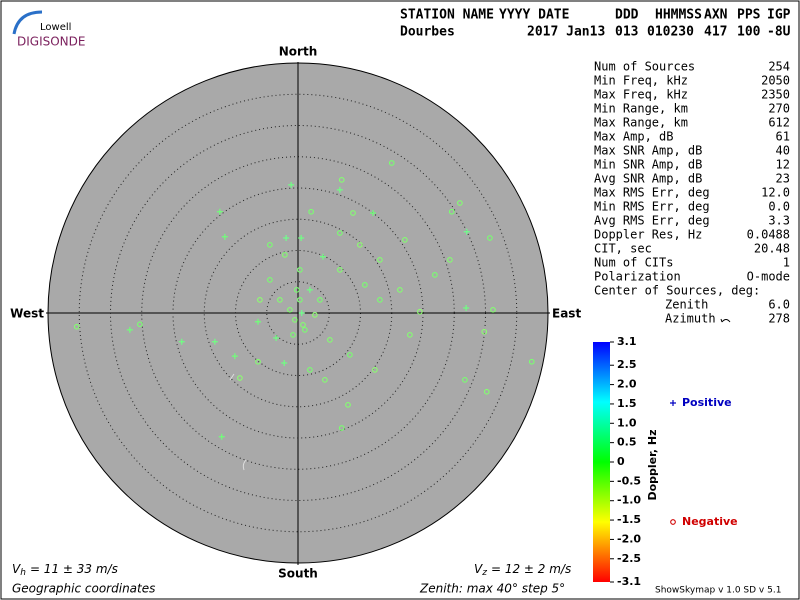  What do you see at coordinates (779, 319) in the screenshot?
I see `azimuth-value: 278` at bounding box center [779, 319].